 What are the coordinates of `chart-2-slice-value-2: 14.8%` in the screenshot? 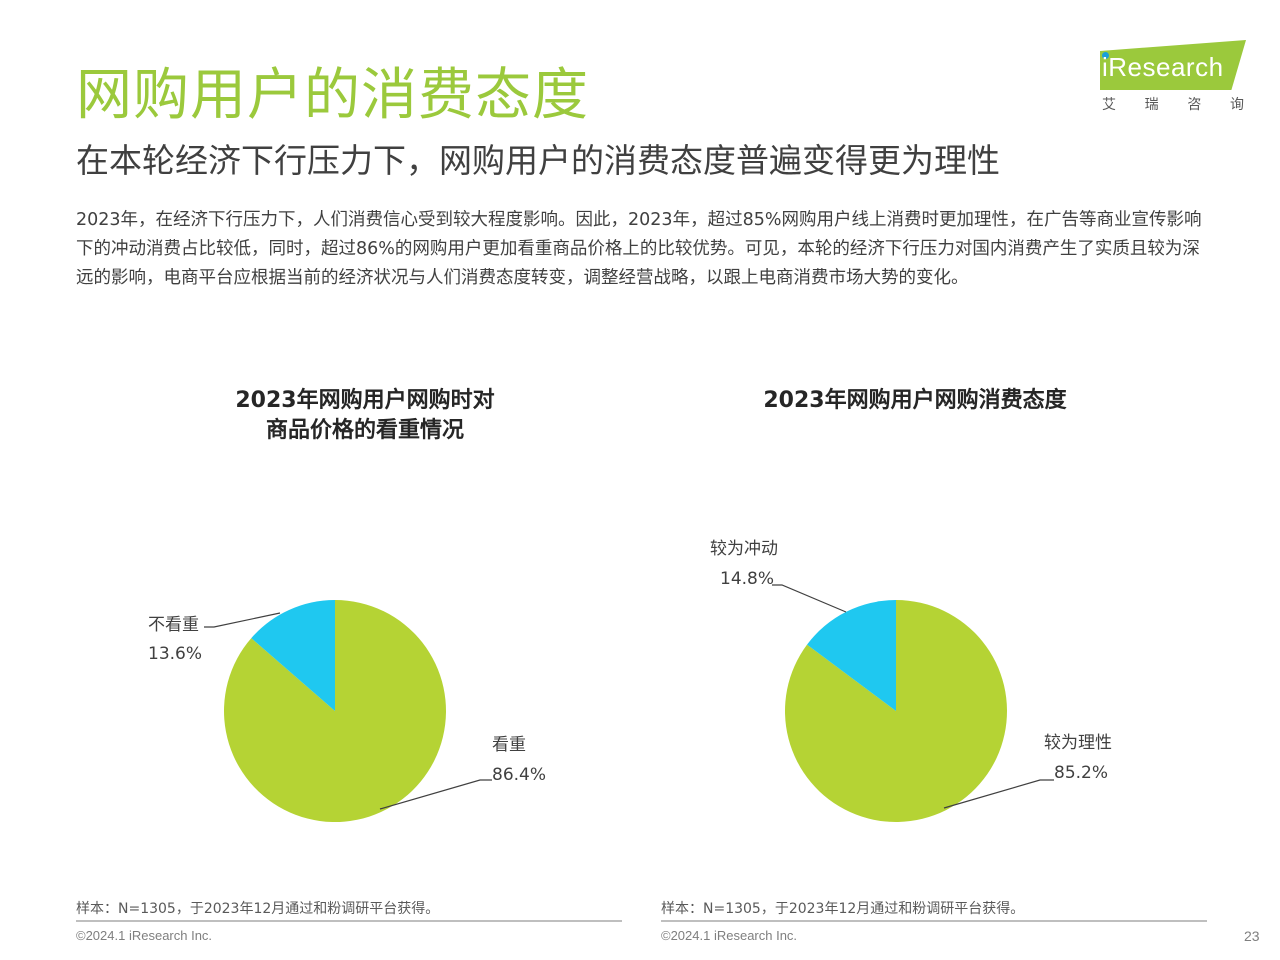 It's located at (747, 579).